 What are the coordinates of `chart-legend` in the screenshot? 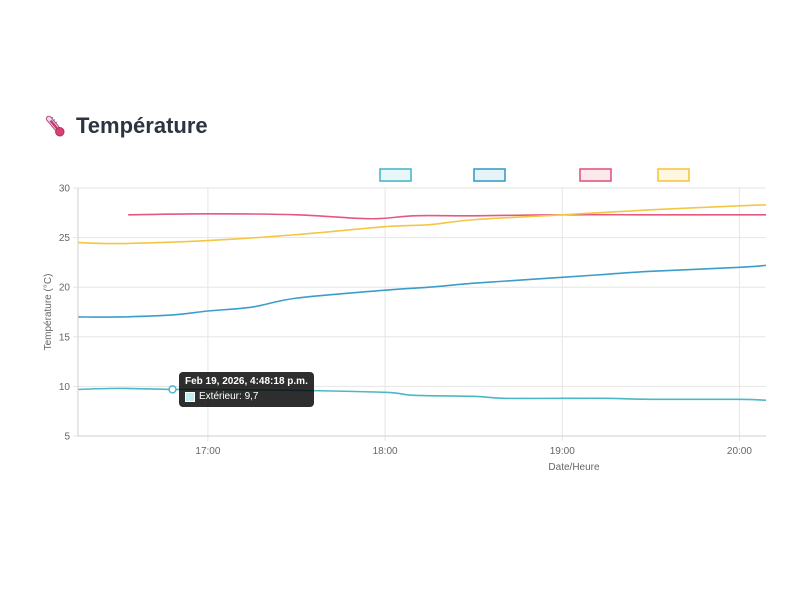 It's located at (534, 175).